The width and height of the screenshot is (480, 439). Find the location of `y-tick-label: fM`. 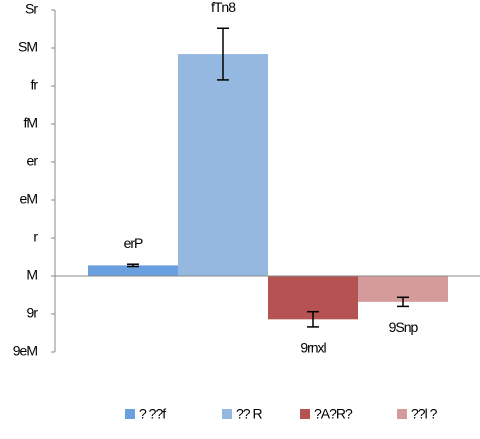

y-tick-label: fM is located at coordinates (30, 123).